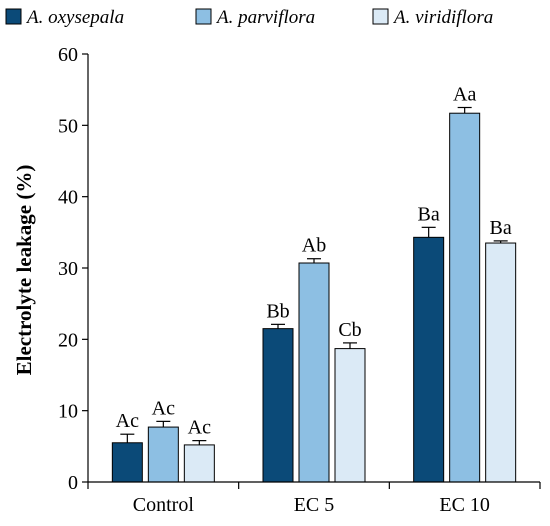 The height and width of the screenshot is (526, 550). I want to click on x-tick-label: EC 10, so click(464, 505).